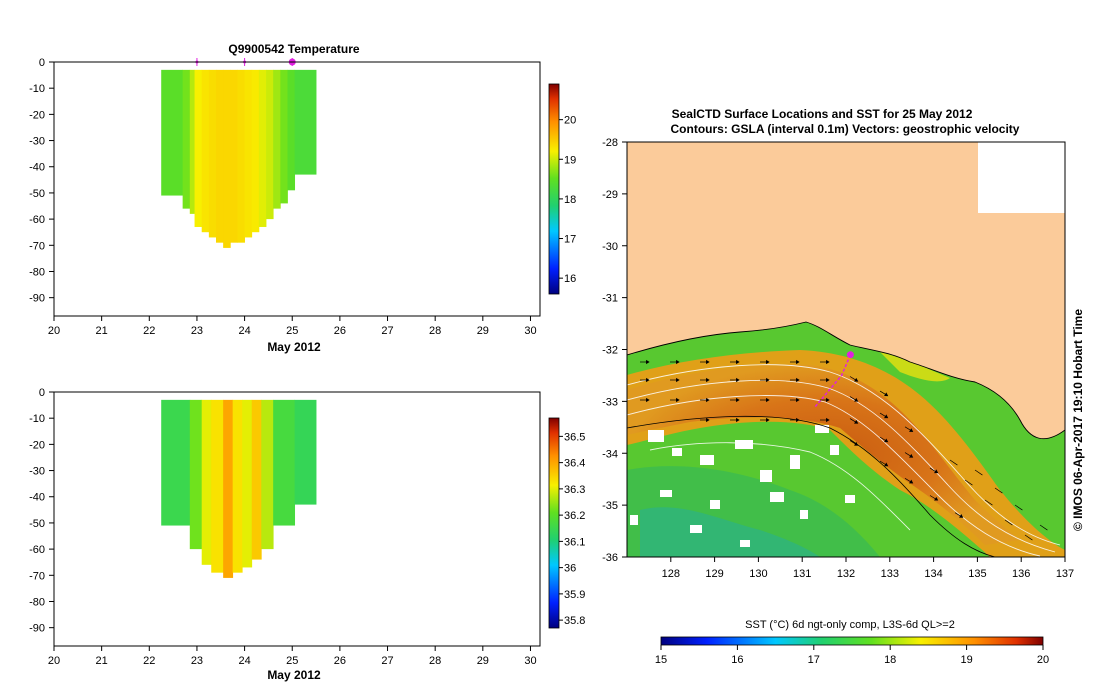 This screenshot has width=1099, height=700. Describe the element at coordinates (197, 661) in the screenshot. I see `x-tick-label: 23` at that location.